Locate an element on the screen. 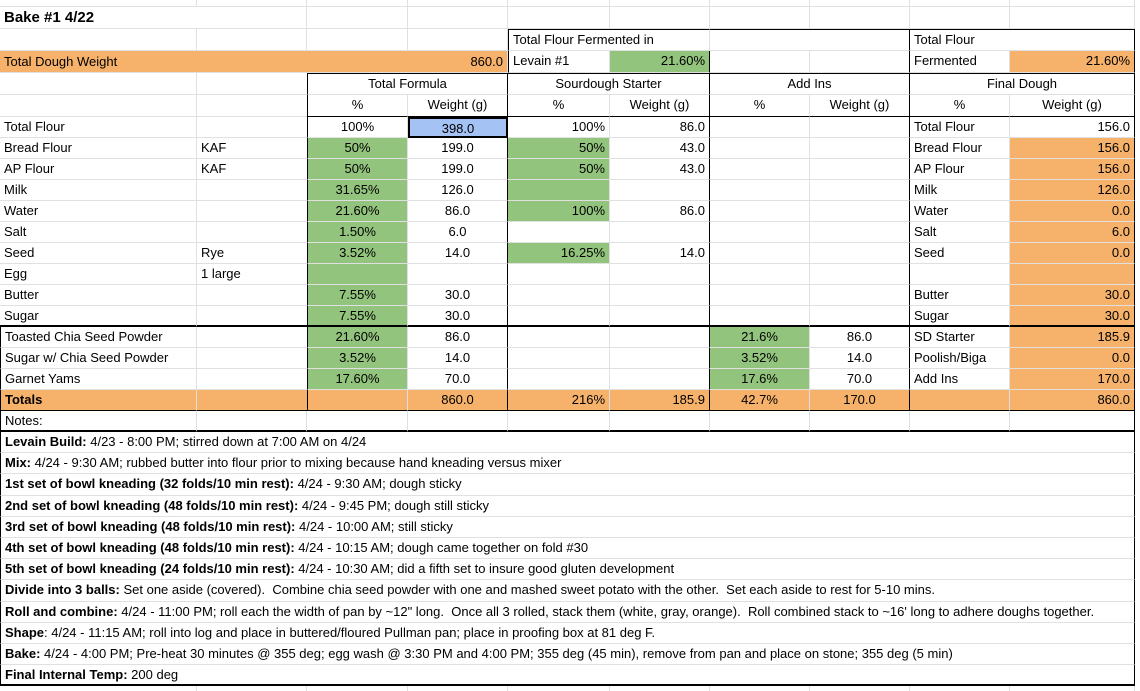  fd-label-cell: Water is located at coordinates (960, 211).